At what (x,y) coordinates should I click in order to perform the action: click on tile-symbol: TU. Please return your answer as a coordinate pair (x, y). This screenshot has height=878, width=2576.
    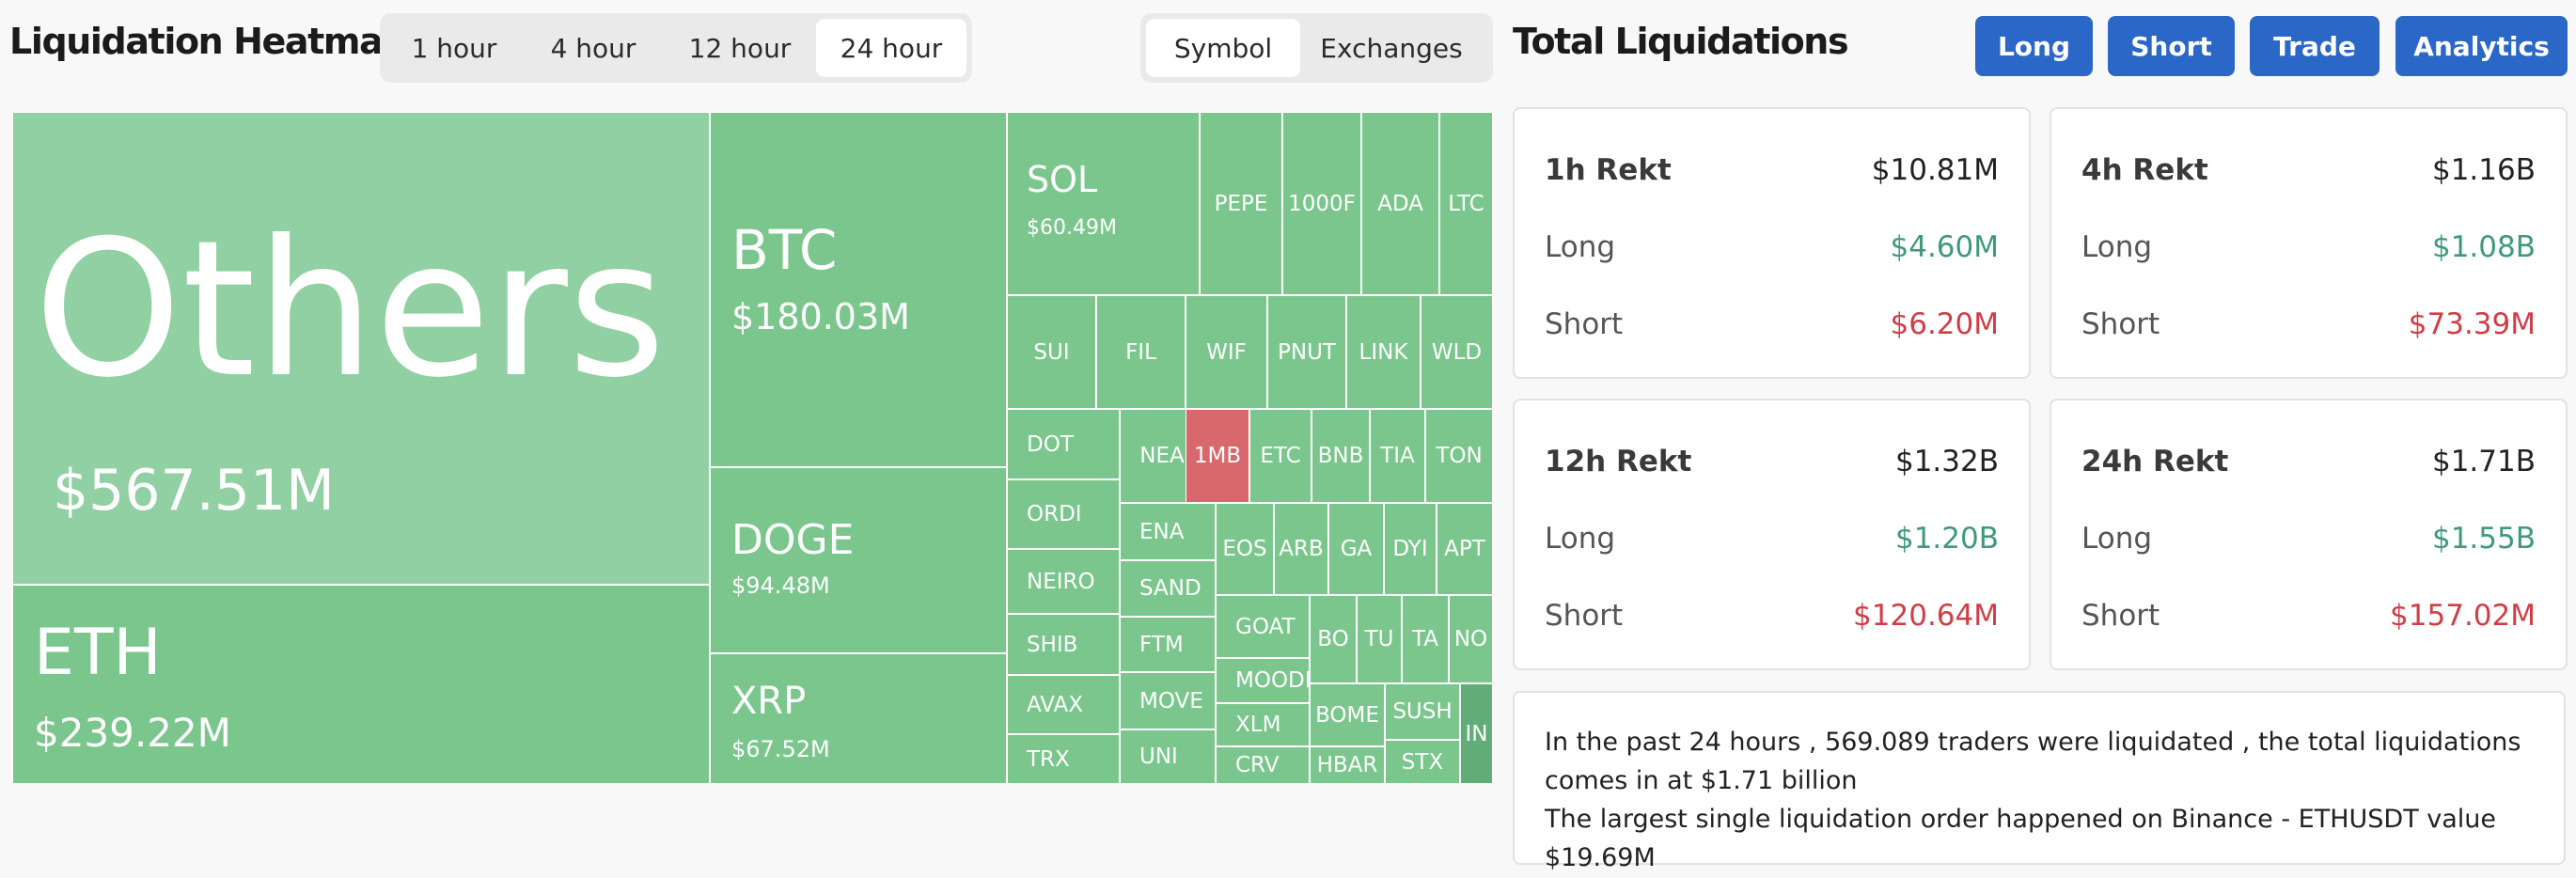
    Looking at the image, I should click on (1379, 639).